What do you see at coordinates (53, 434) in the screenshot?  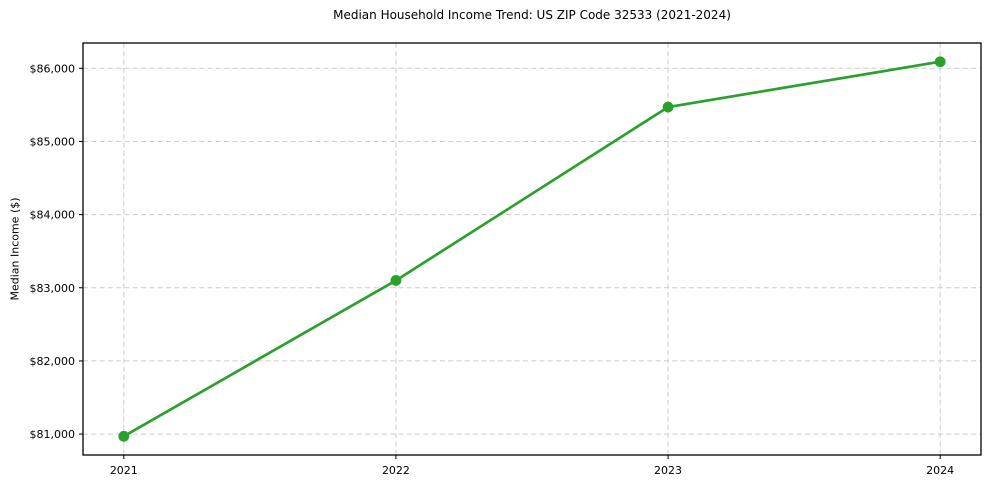 I see `y-tick-label: $81,000` at bounding box center [53, 434].